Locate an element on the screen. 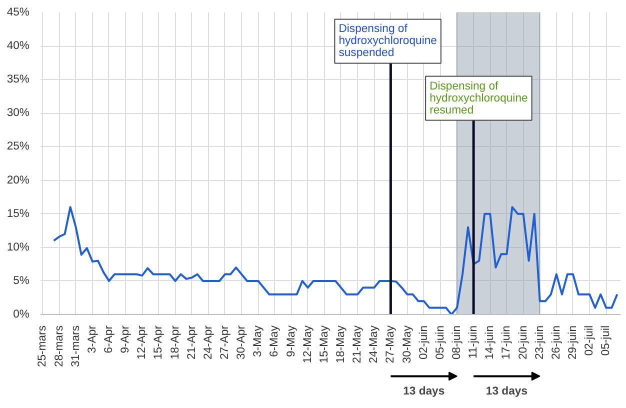 Image resolution: width=626 pixels, height=408 pixels. x-tick-label: 9-Apr is located at coordinates (126, 339).